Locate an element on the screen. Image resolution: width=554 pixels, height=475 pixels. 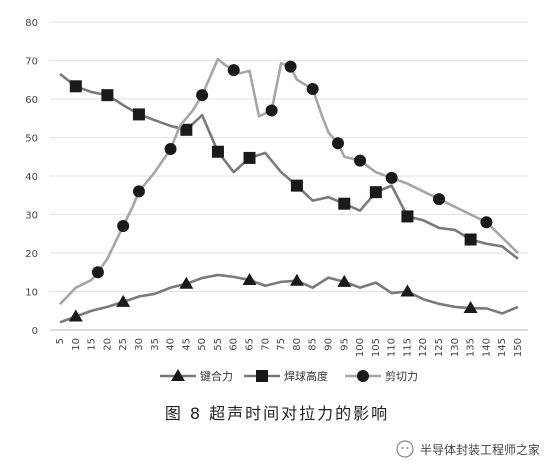
x-tick-label: 60 is located at coordinates (234, 344).